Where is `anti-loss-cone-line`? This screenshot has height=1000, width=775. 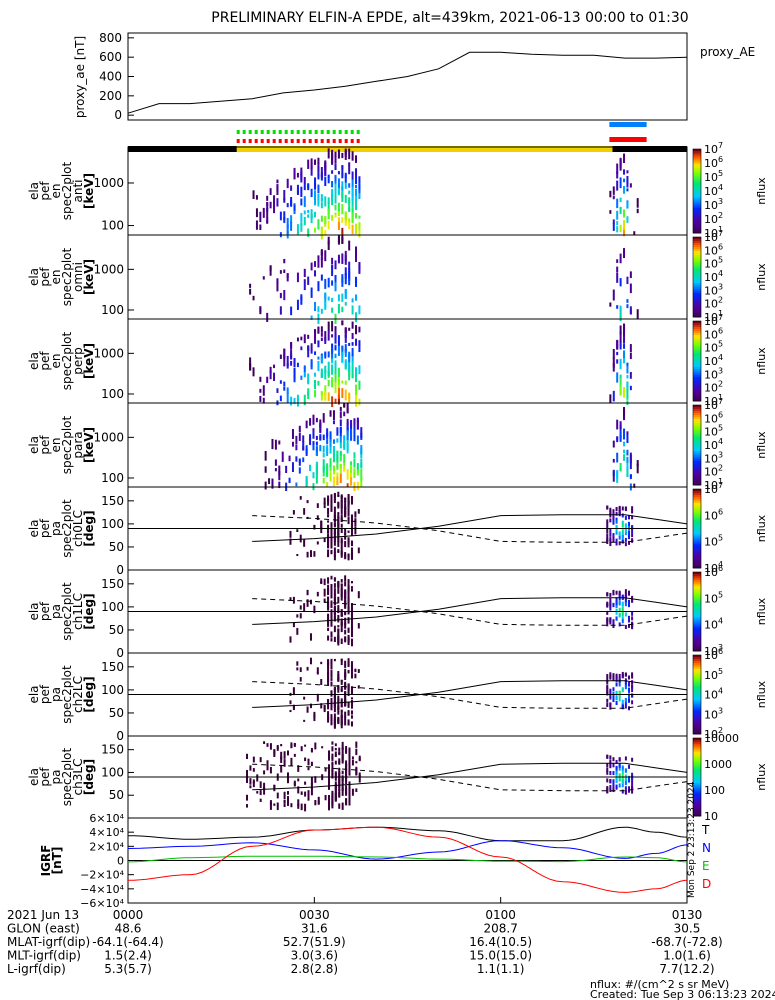
anti-loss-cone-line is located at coordinates (470, 695).